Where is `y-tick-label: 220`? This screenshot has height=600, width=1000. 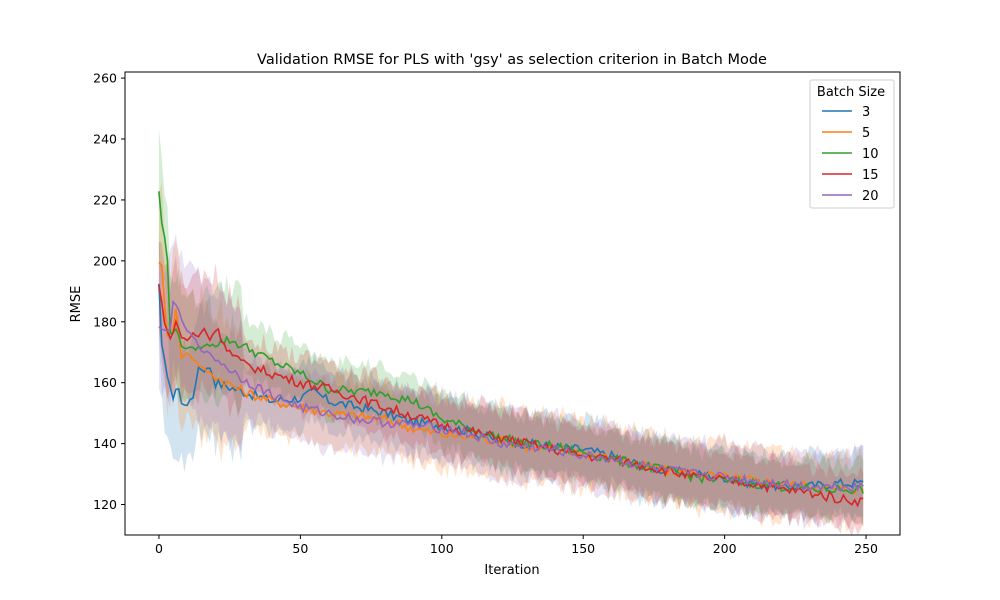
y-tick-label: 220 is located at coordinates (105, 199).